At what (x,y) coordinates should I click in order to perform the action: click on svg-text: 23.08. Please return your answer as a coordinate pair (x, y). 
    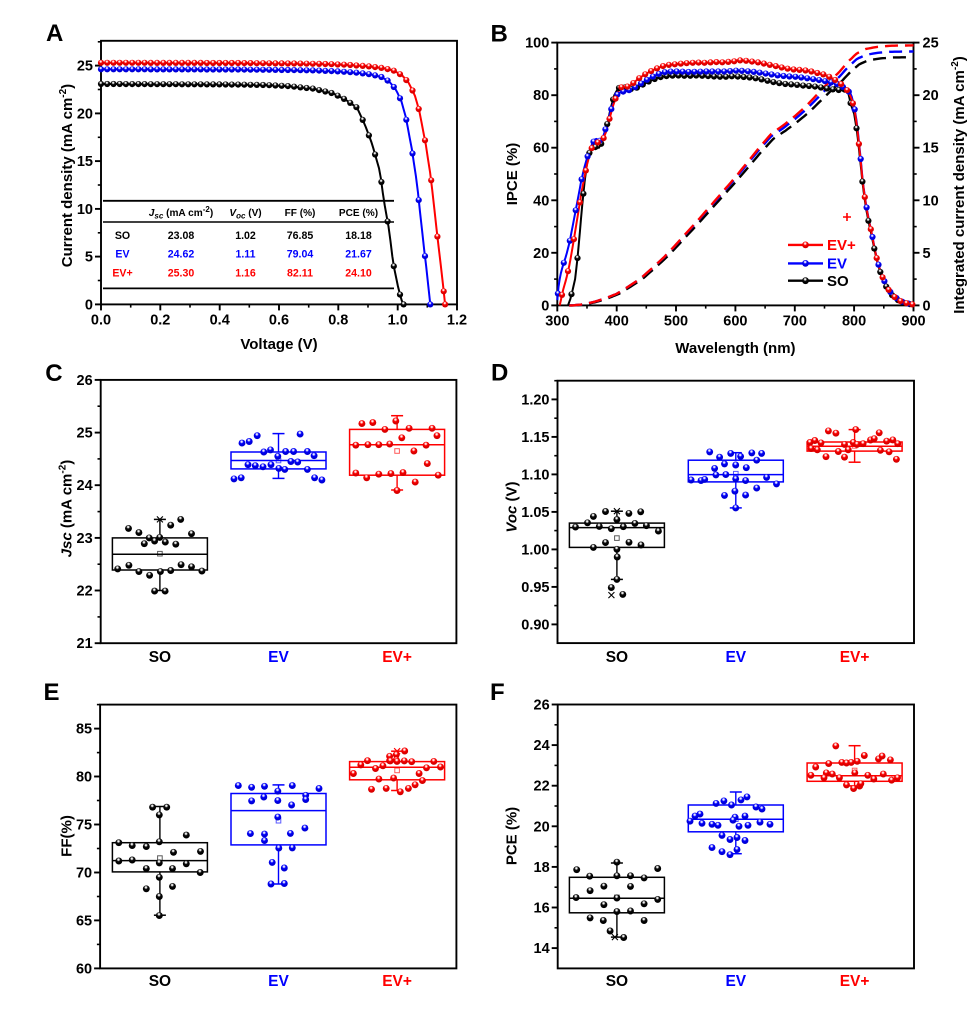
    Looking at the image, I should click on (181, 236).